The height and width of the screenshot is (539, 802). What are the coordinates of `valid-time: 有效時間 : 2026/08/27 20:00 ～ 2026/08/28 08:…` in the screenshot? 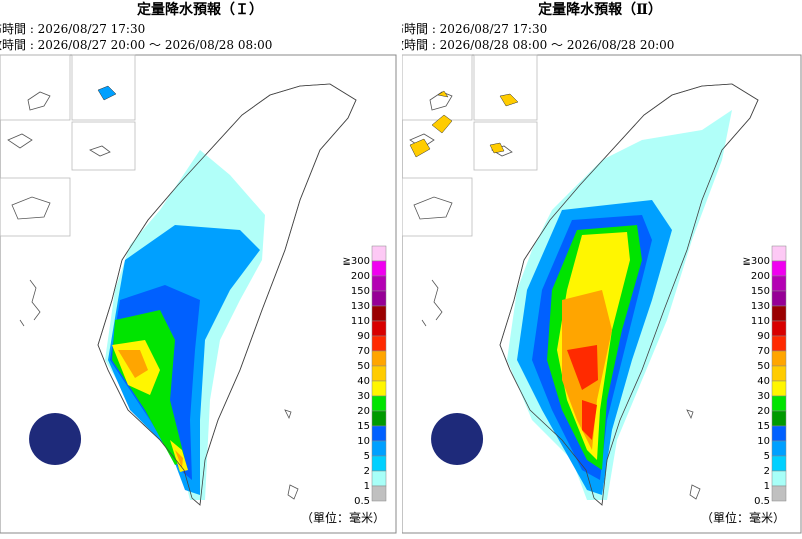 It's located at (136, 44).